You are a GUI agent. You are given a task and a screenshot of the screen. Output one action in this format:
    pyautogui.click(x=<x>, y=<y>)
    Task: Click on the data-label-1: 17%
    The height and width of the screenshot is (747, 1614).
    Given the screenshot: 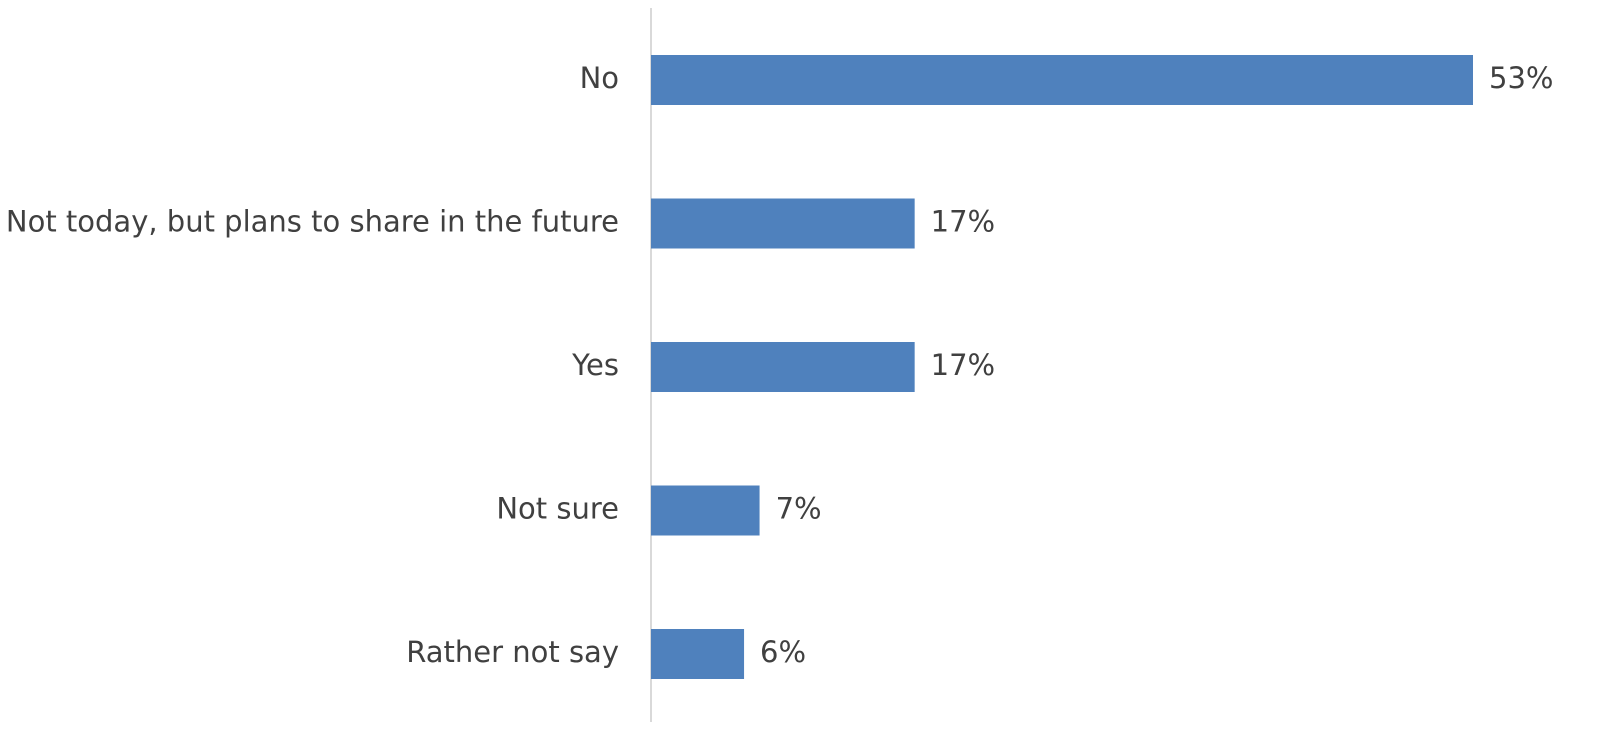 What is the action you would take?
    pyautogui.click(x=963, y=222)
    